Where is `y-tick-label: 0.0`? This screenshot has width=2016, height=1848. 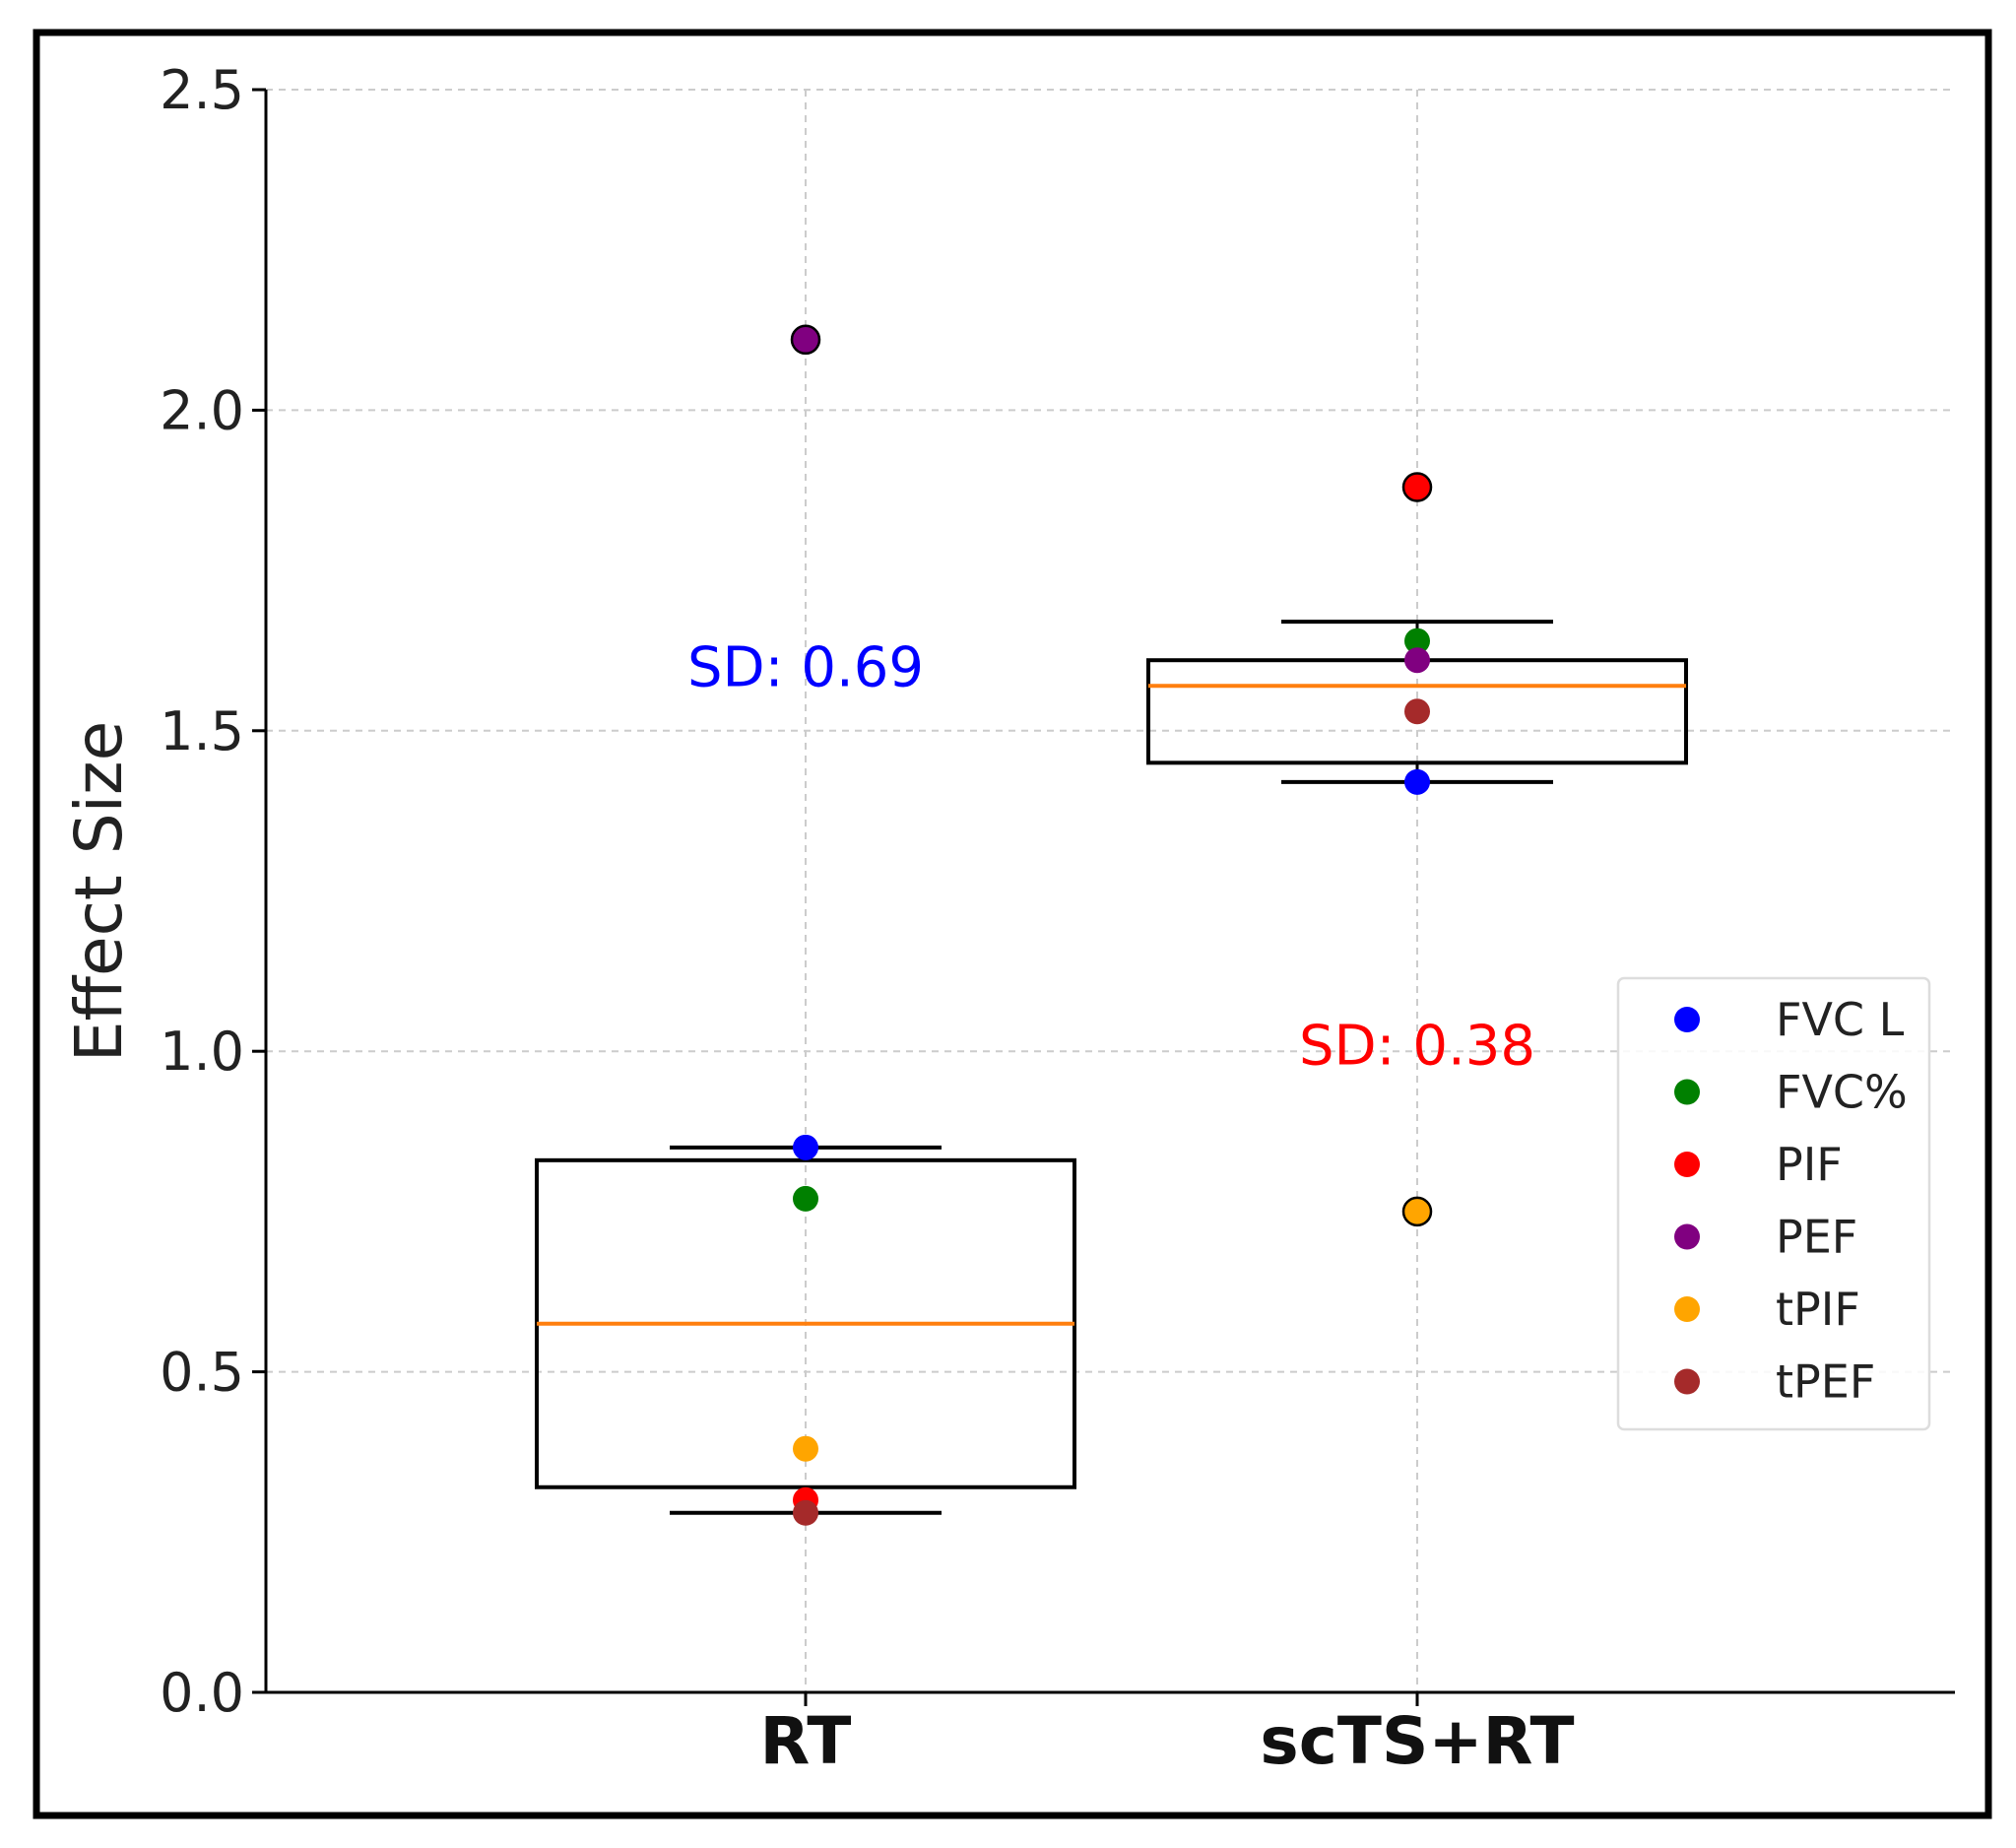
y-tick-label: 0.0 is located at coordinates (202, 1693).